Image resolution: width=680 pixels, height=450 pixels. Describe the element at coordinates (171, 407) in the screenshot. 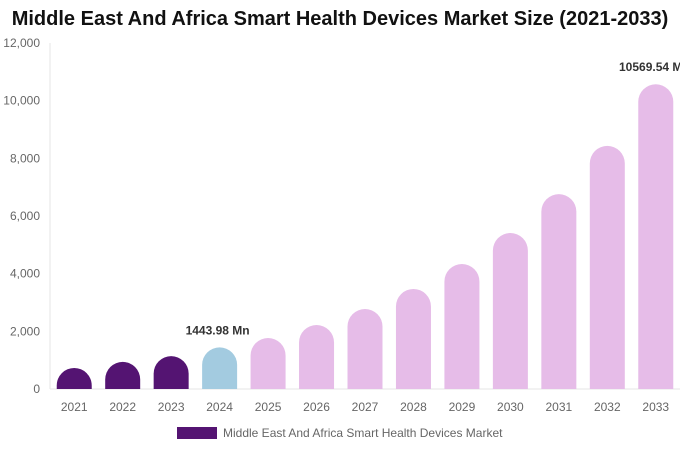

I see `x-tick-label: 2023` at that location.